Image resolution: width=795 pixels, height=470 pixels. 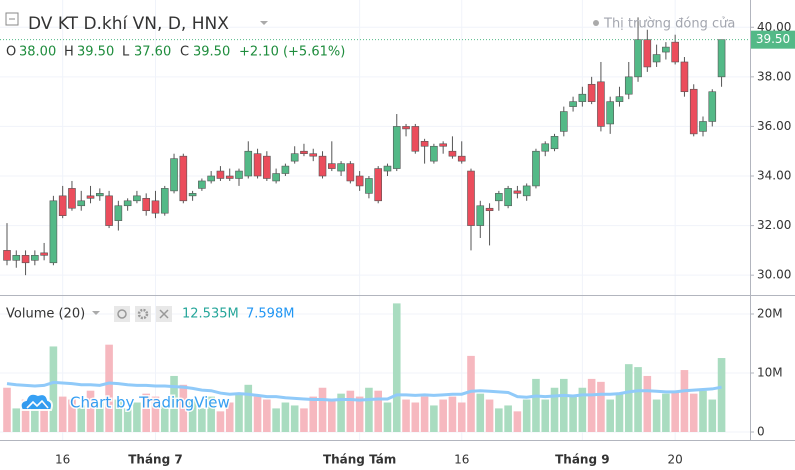 I want to click on ohlc-label: C, so click(x=184, y=52).